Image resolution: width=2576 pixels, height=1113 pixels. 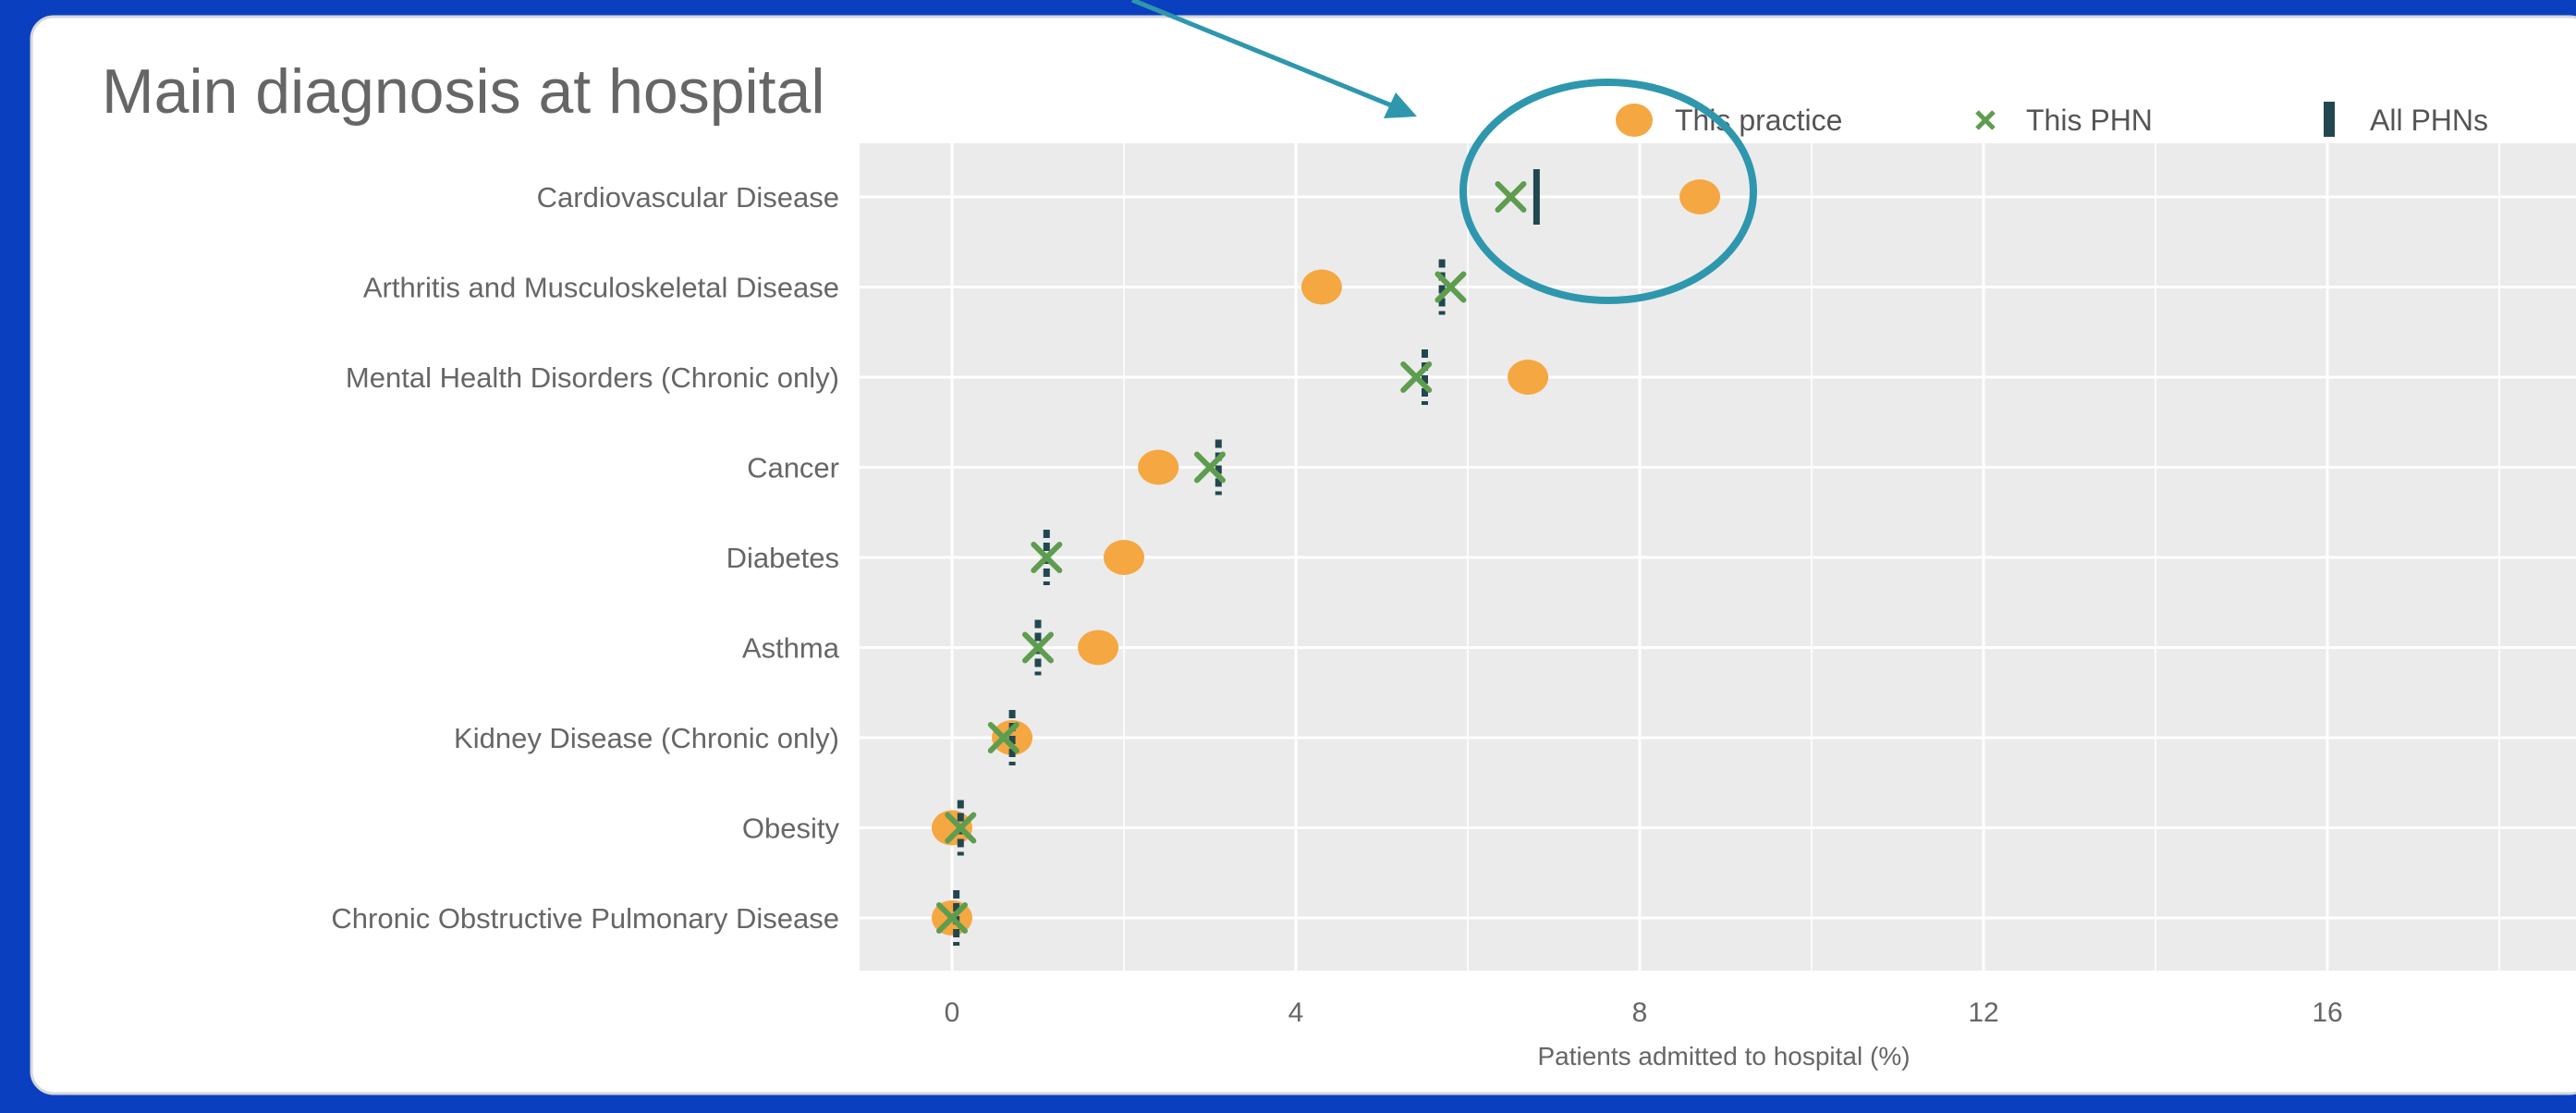 What do you see at coordinates (646, 738) in the screenshot?
I see `category-label: Kidney Disease (Chronic only)` at bounding box center [646, 738].